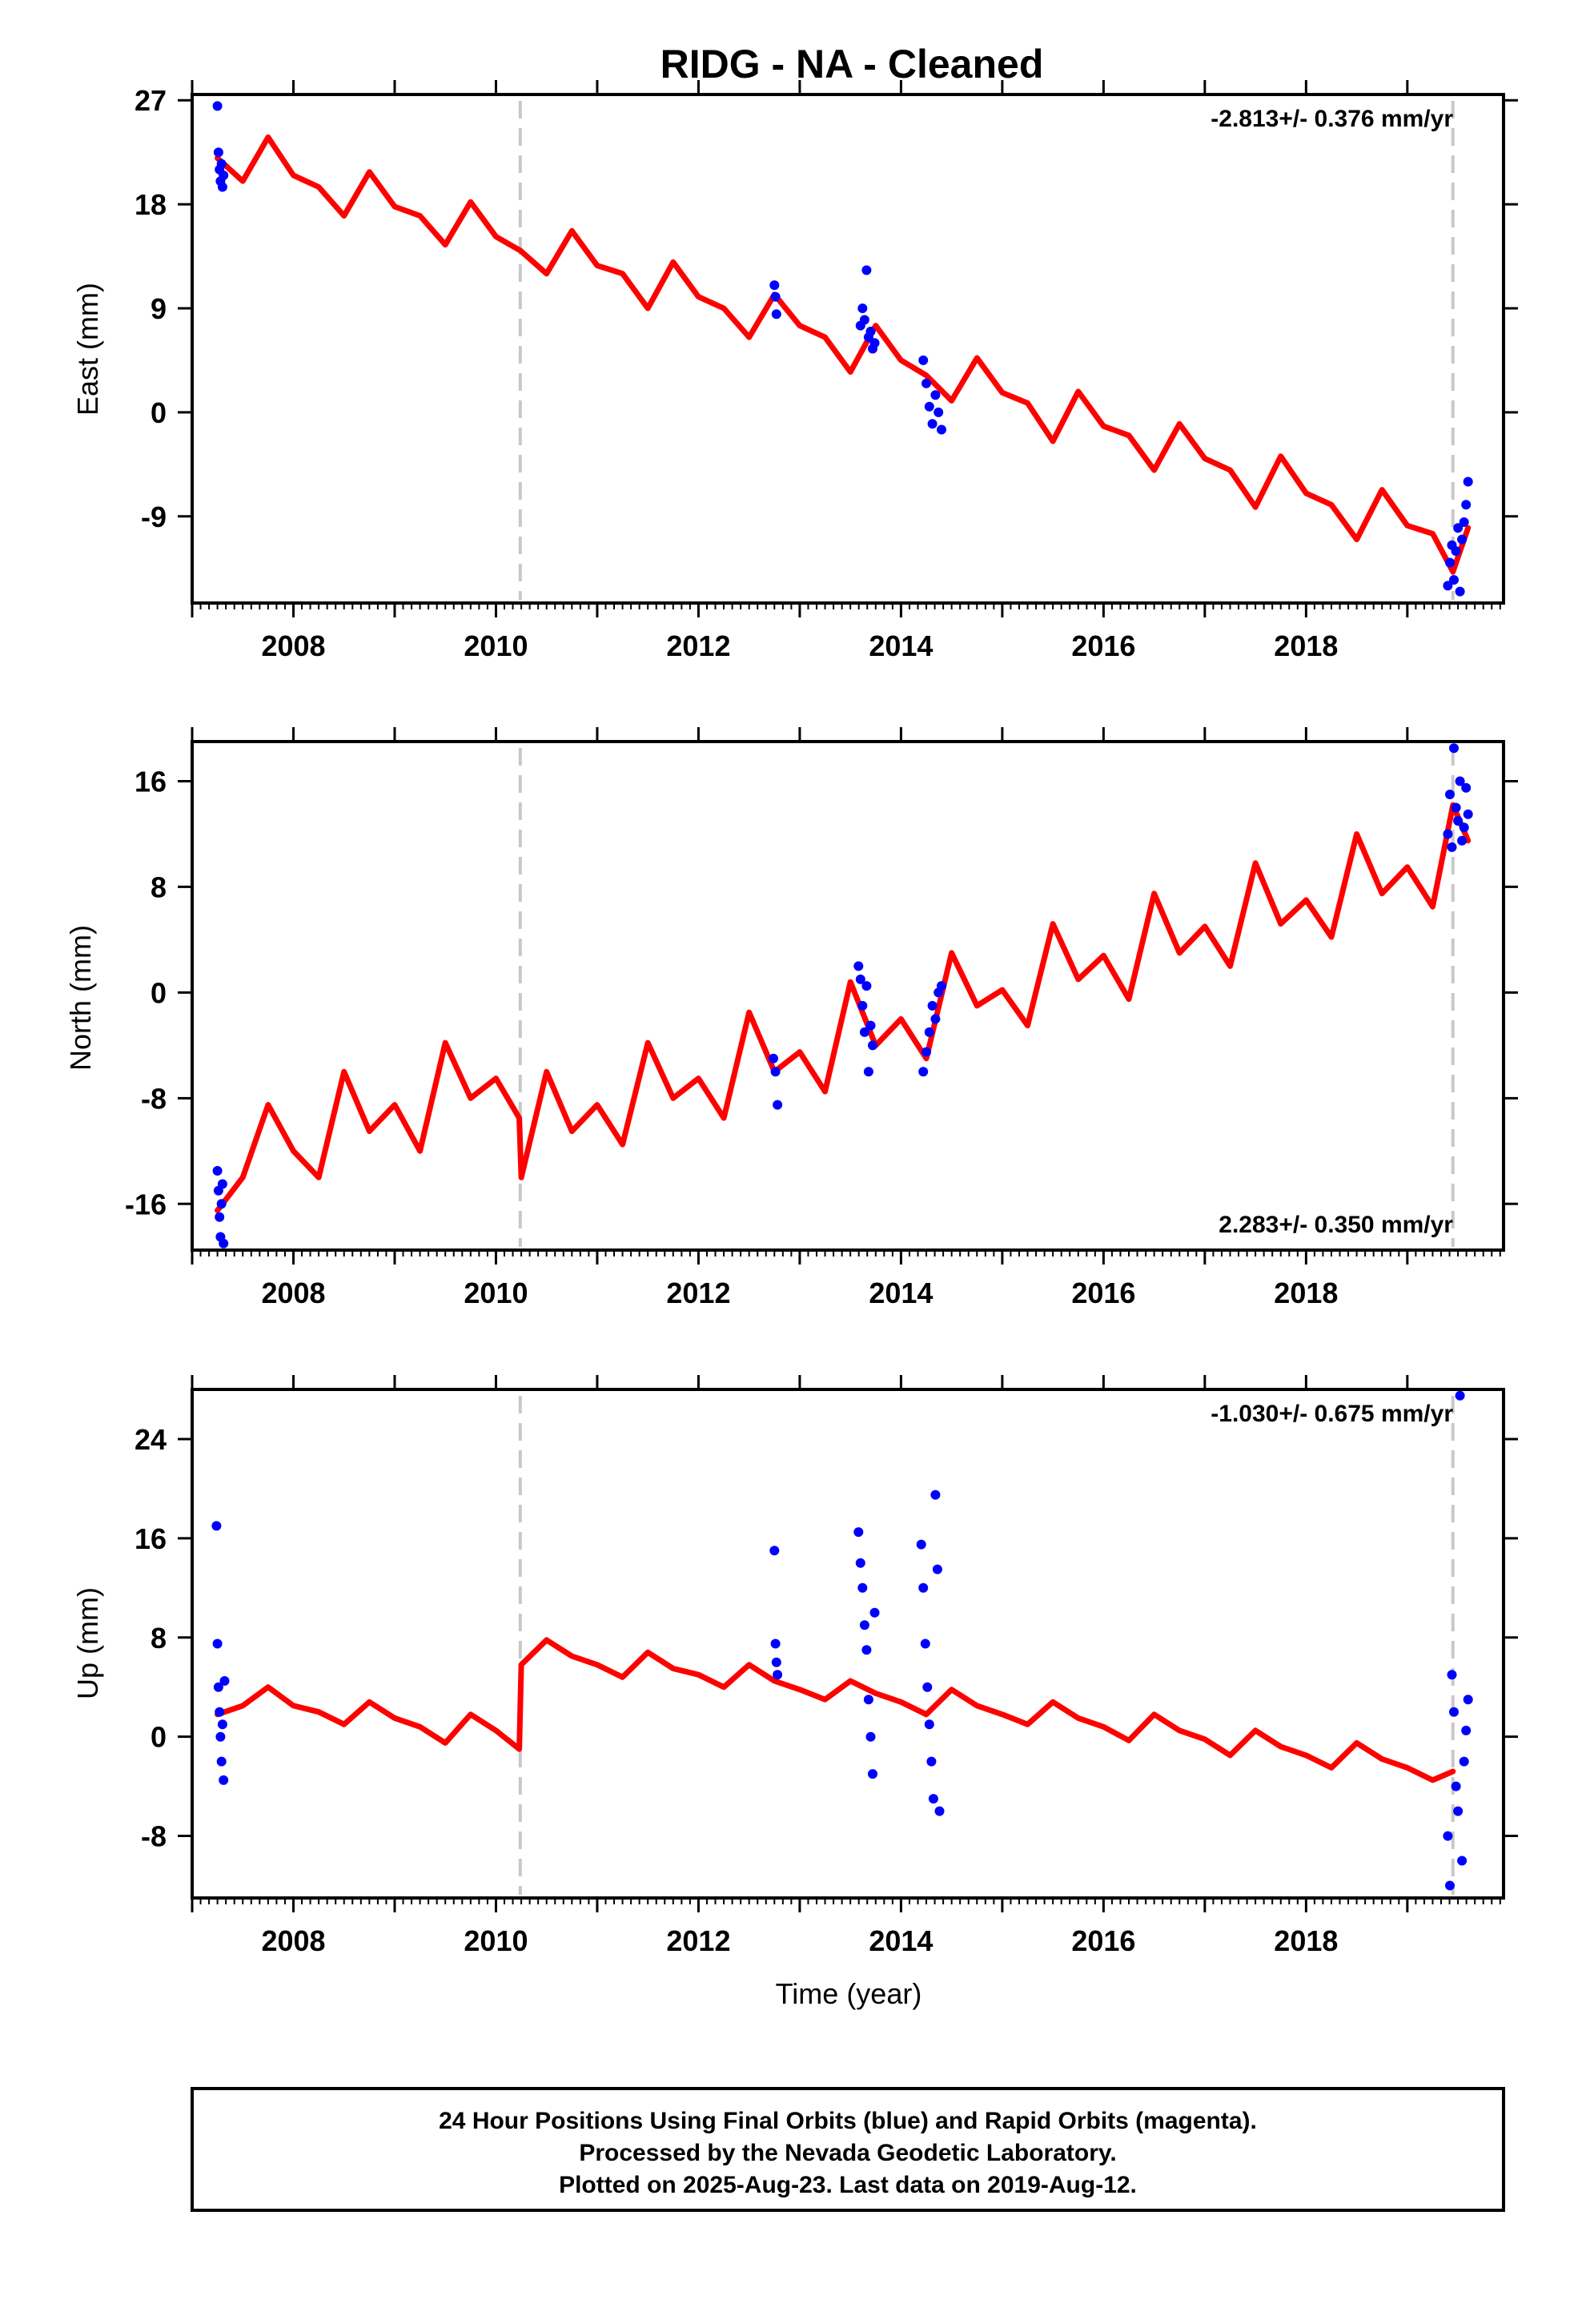  Describe the element at coordinates (151, 1439) in the screenshot. I see `up-y-tick-label: 24` at that location.